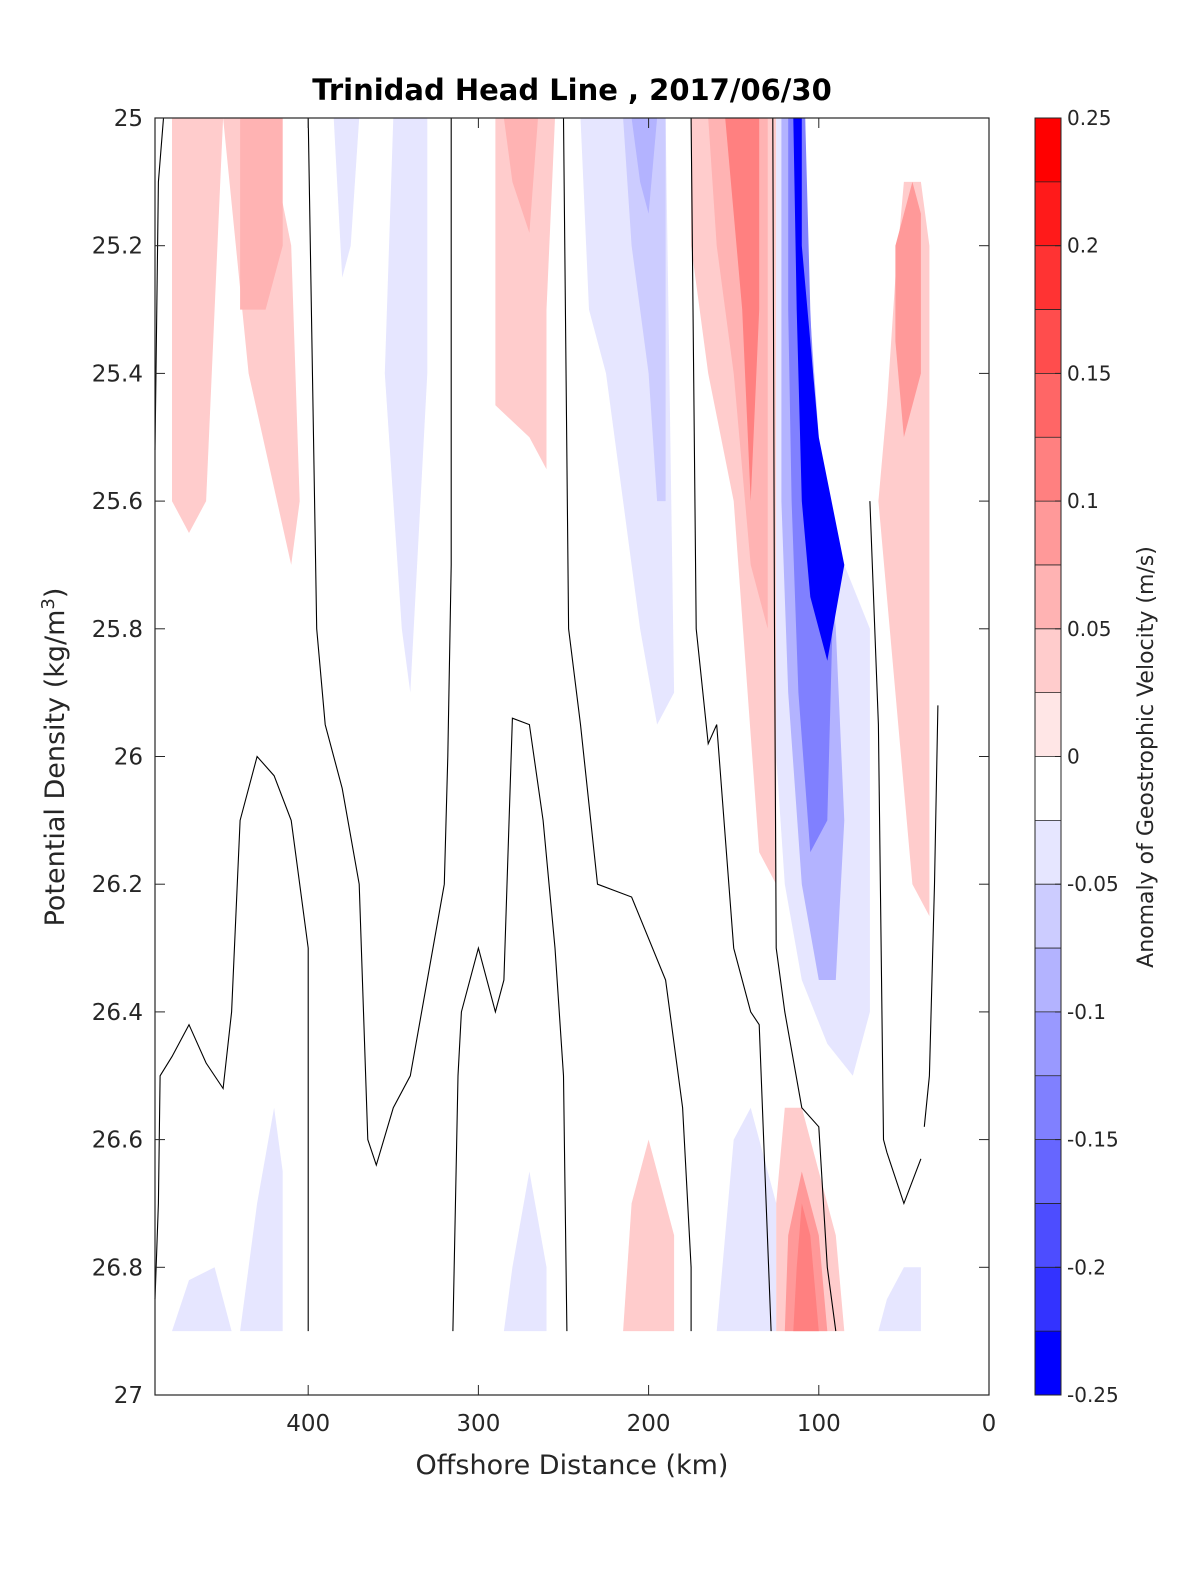 This screenshot has height=1575, width=1200. I want to click on colorbar-tick-label: -0.2, so click(1086, 1267).